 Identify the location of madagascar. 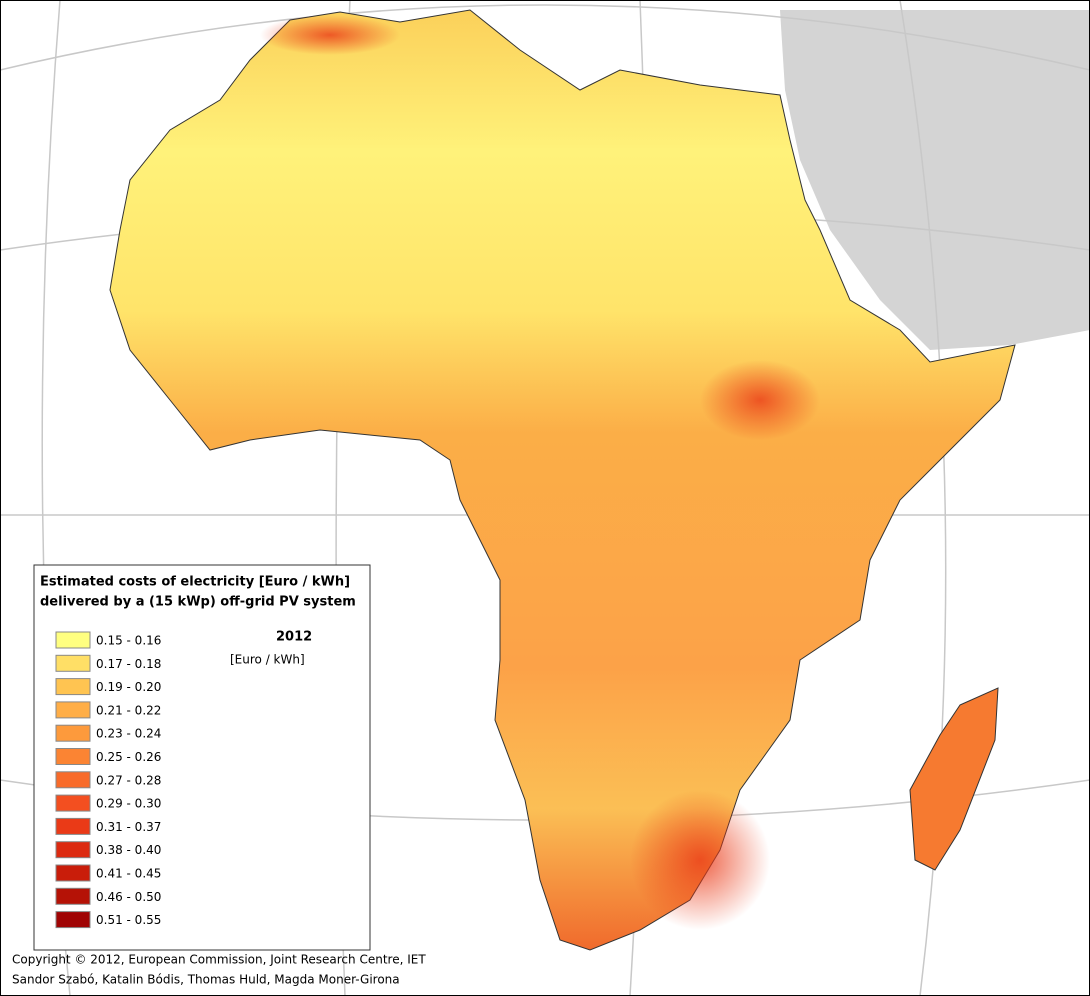
(954, 779).